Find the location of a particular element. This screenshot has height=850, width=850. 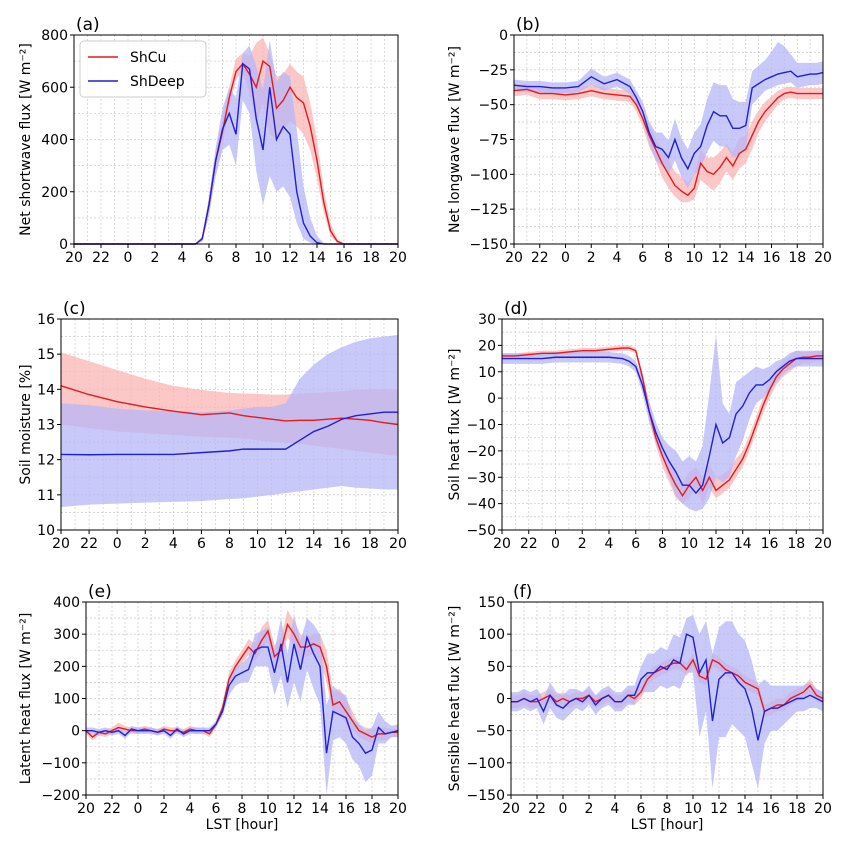

y-axis-label: Latent heat flux [W m⁻²] is located at coordinates (26, 699).